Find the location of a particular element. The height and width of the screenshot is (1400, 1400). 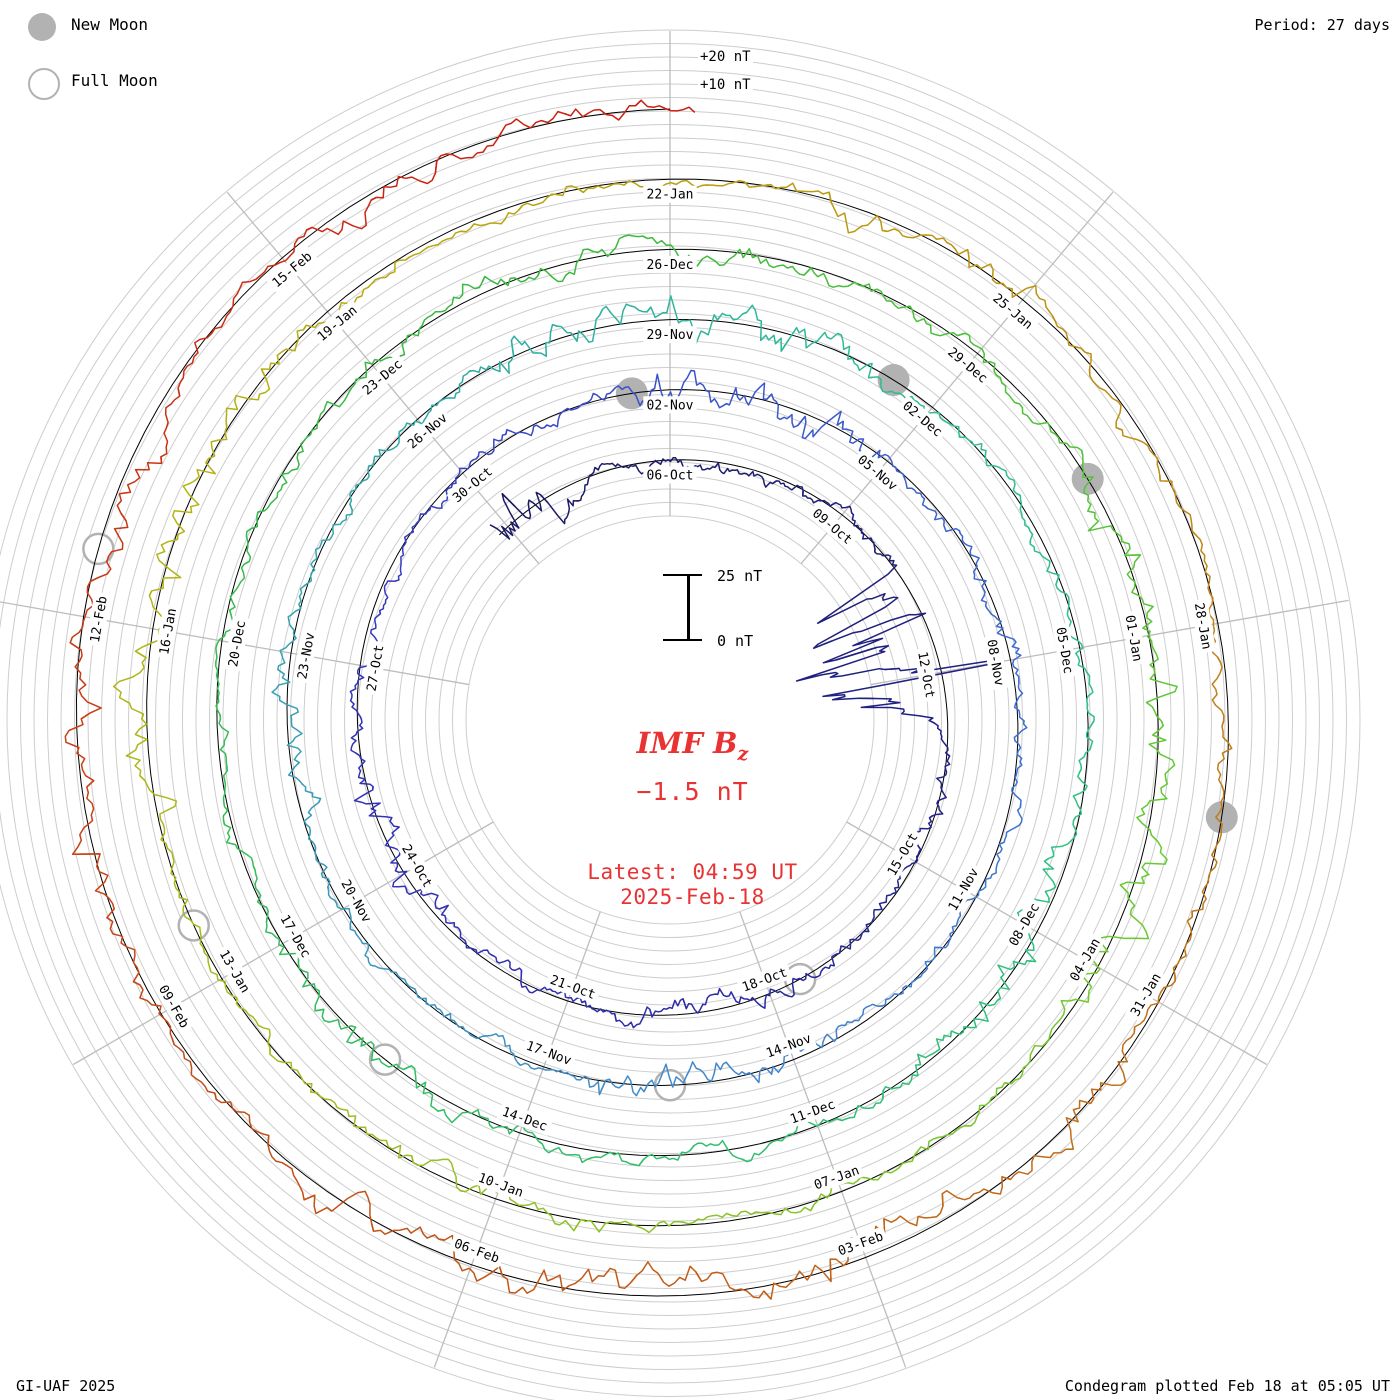

full-moon-label: Full Moon is located at coordinates (114, 80).